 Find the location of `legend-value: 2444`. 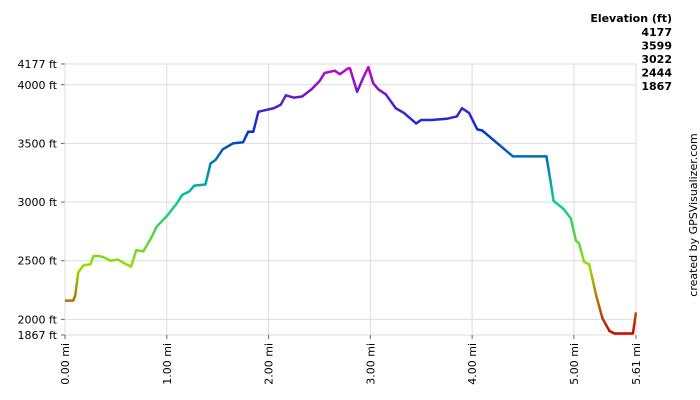

legend-value: 2444 is located at coordinates (656, 73).